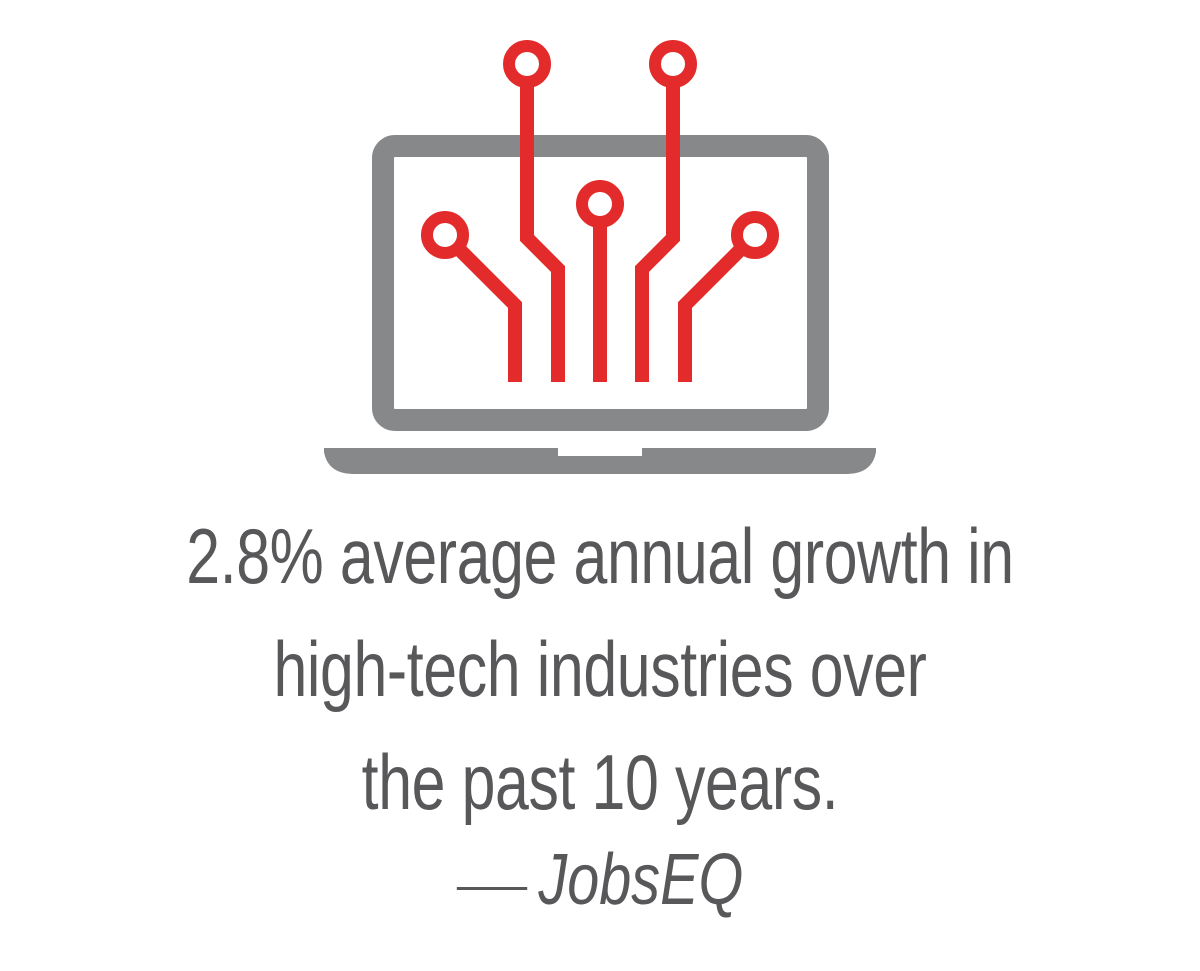  What do you see at coordinates (755, 235) in the screenshot?
I see `circuit-node-far-right` at bounding box center [755, 235].